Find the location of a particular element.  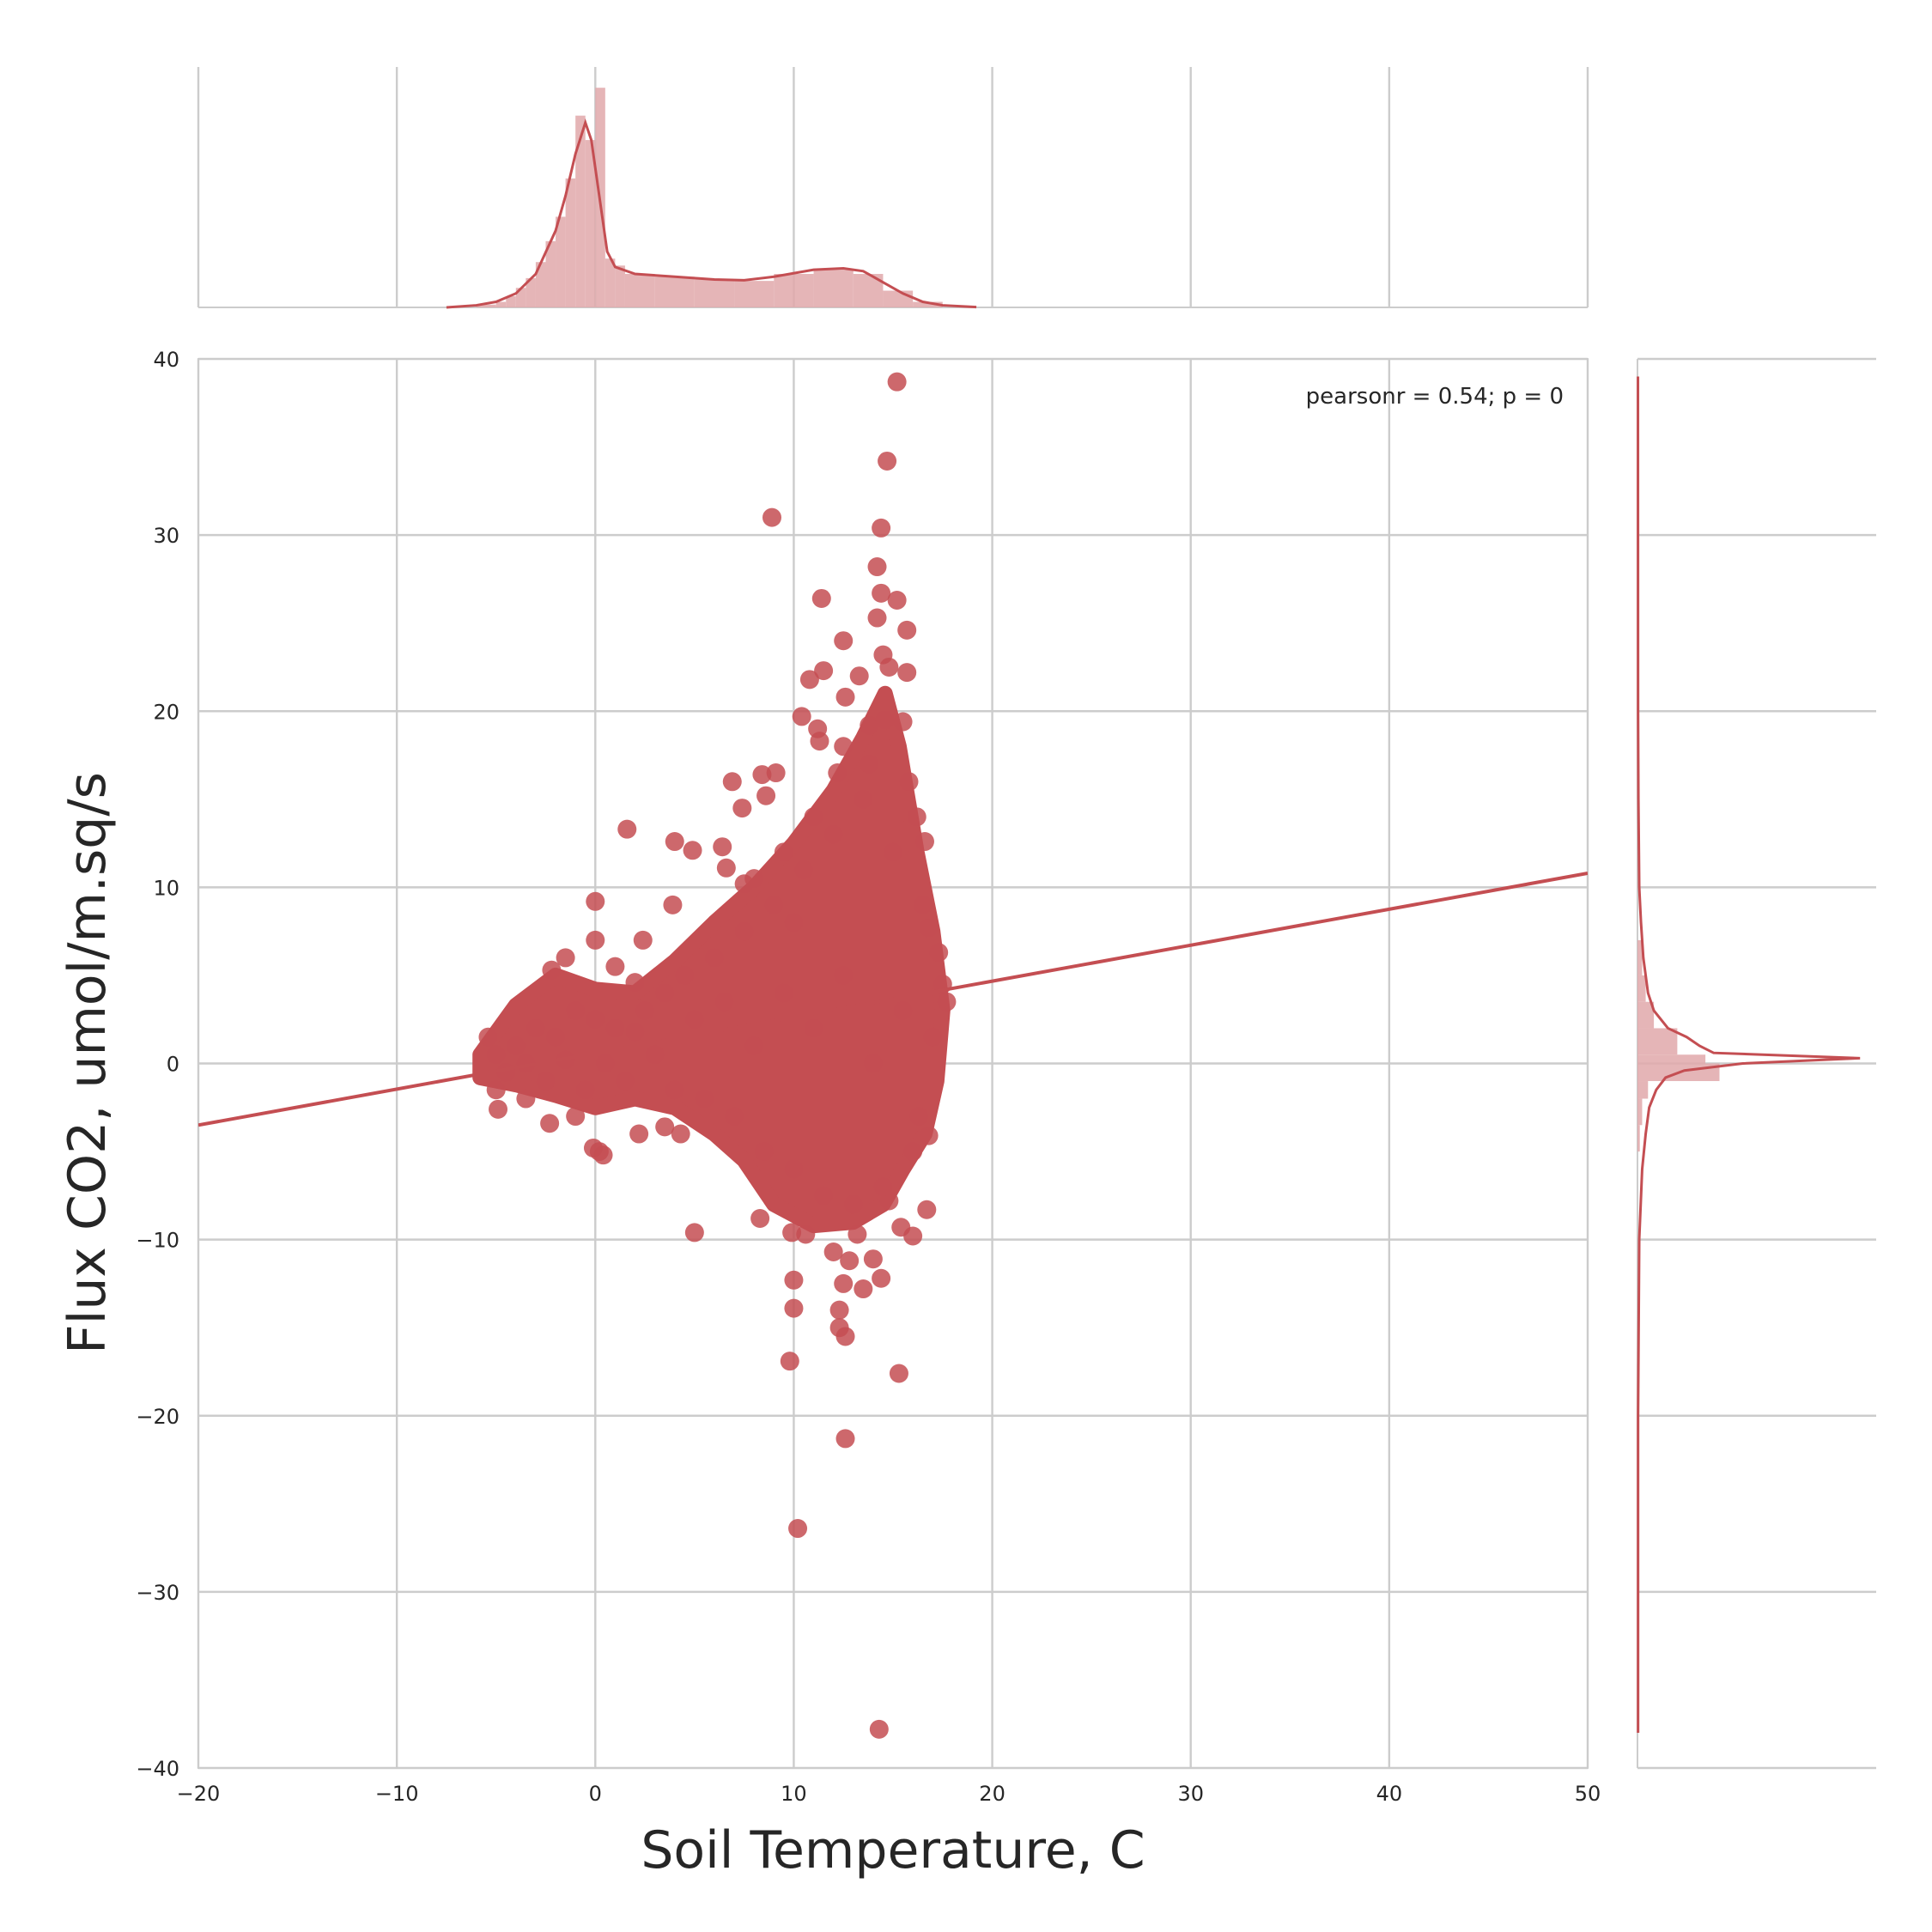

y-tick-label: −30 is located at coordinates (158, 1593).